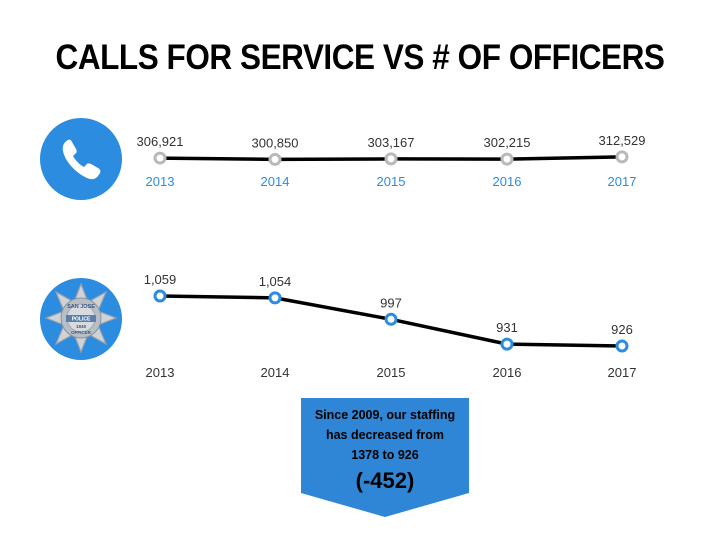 The width and height of the screenshot is (720, 540). What do you see at coordinates (507, 344) in the screenshot?
I see `data-point-2-2016` at bounding box center [507, 344].